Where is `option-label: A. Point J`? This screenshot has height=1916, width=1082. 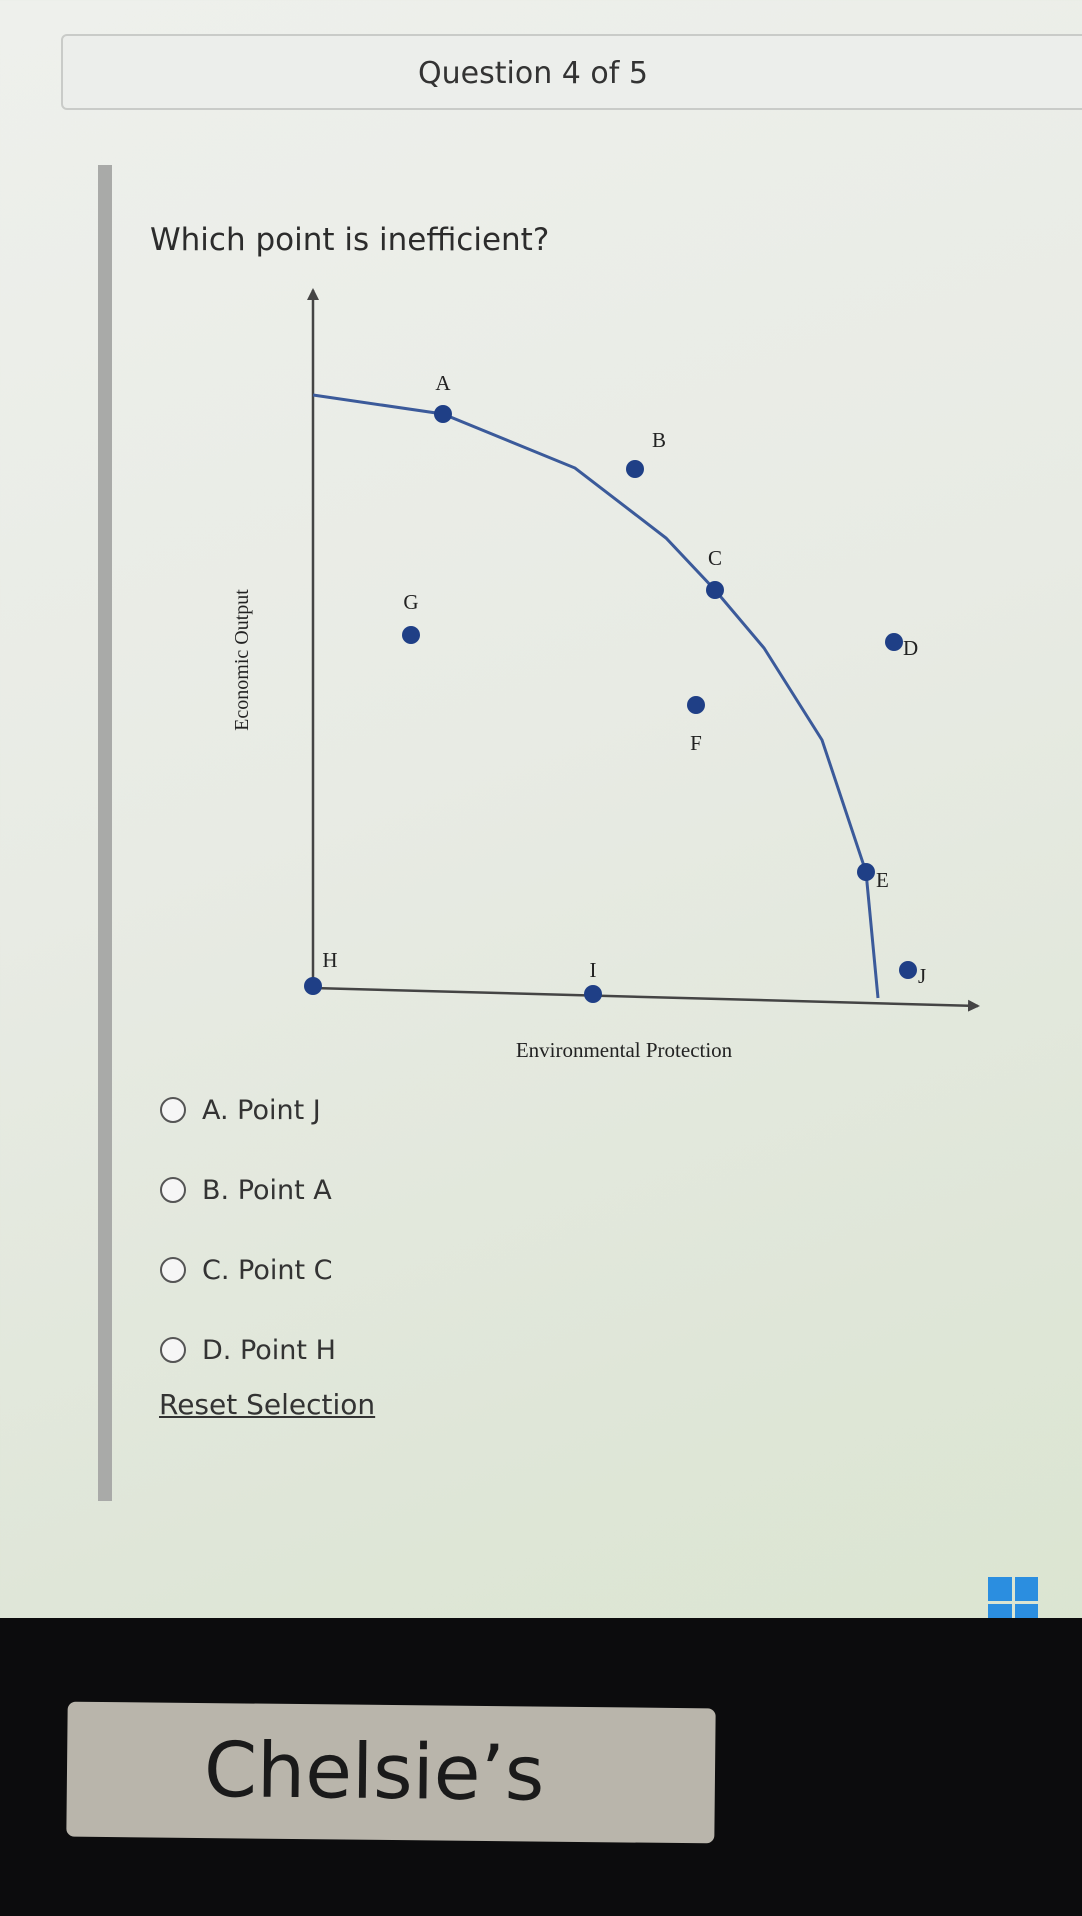 option-label: A. Point J is located at coordinates (261, 1110).